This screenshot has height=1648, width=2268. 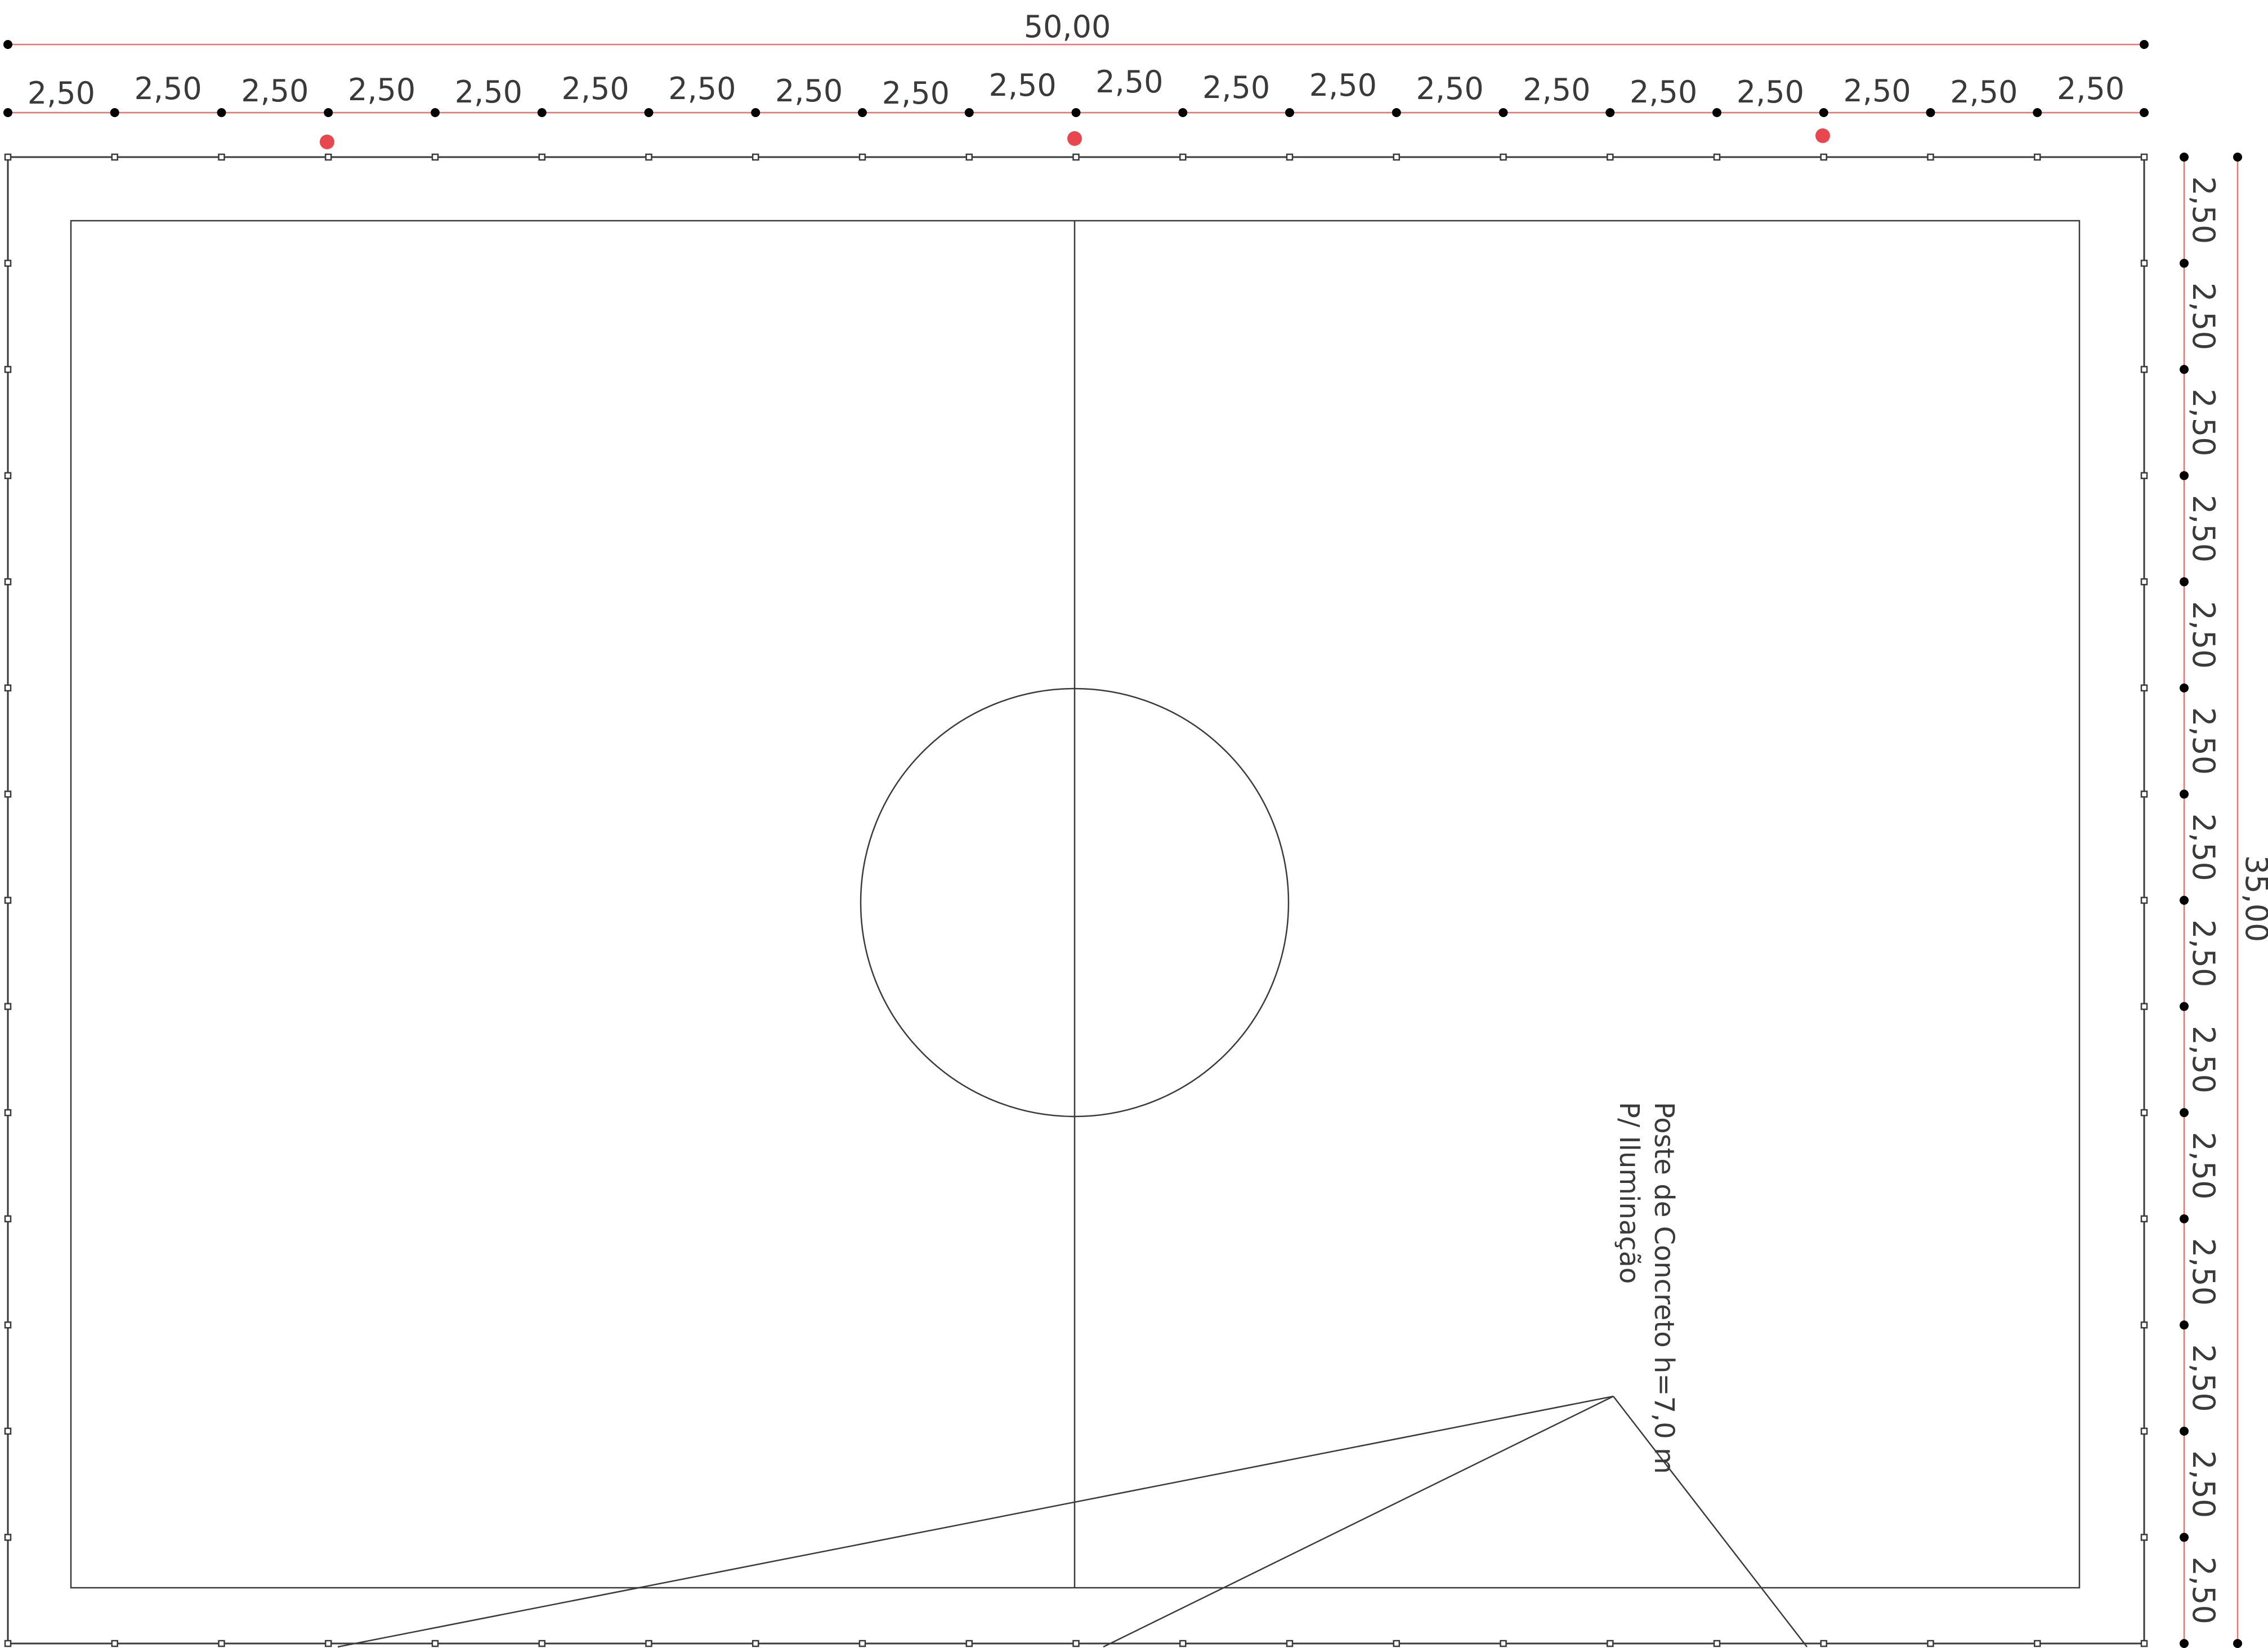 I want to click on overall-width-label: 50,00, so click(x=1067, y=26).